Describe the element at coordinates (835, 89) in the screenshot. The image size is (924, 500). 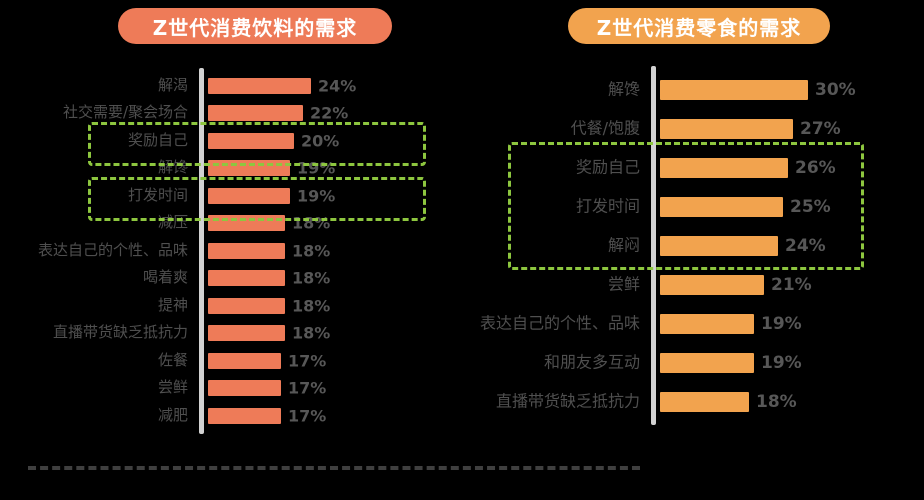
I see `value-label: 30%` at that location.